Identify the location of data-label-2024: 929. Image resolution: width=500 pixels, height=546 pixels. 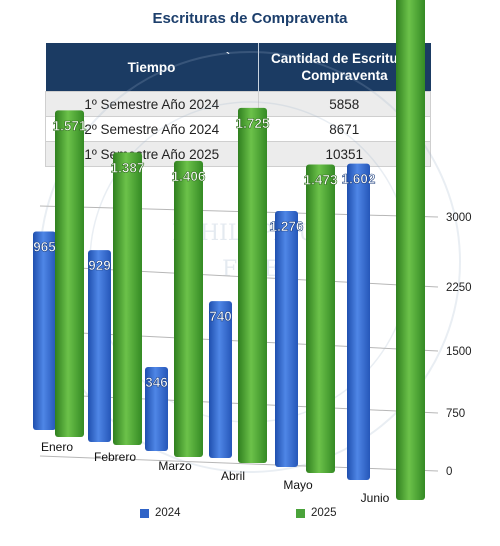
(99, 265).